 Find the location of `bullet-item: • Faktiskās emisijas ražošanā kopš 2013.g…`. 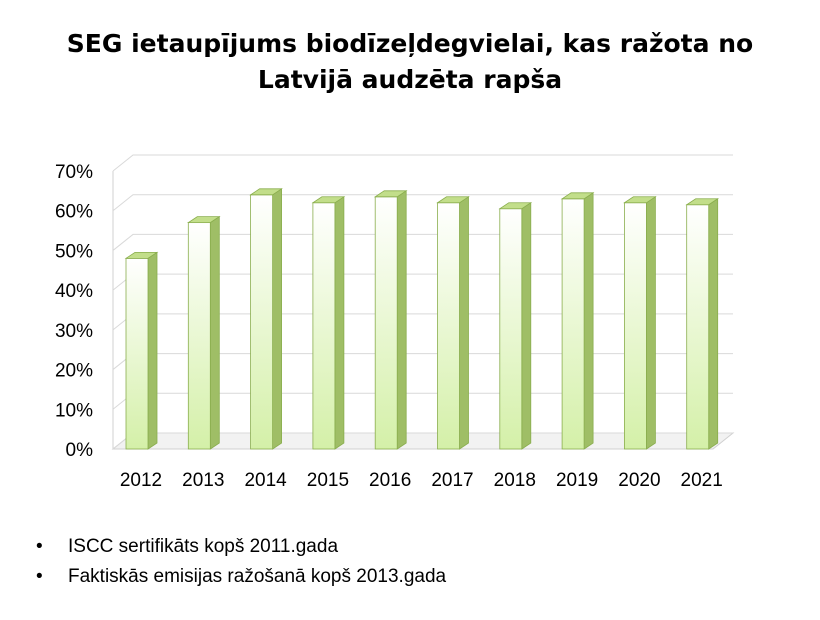

bullet-item: • Faktiskās emisijas ražošanā kopš 2013.g… is located at coordinates (238, 577).